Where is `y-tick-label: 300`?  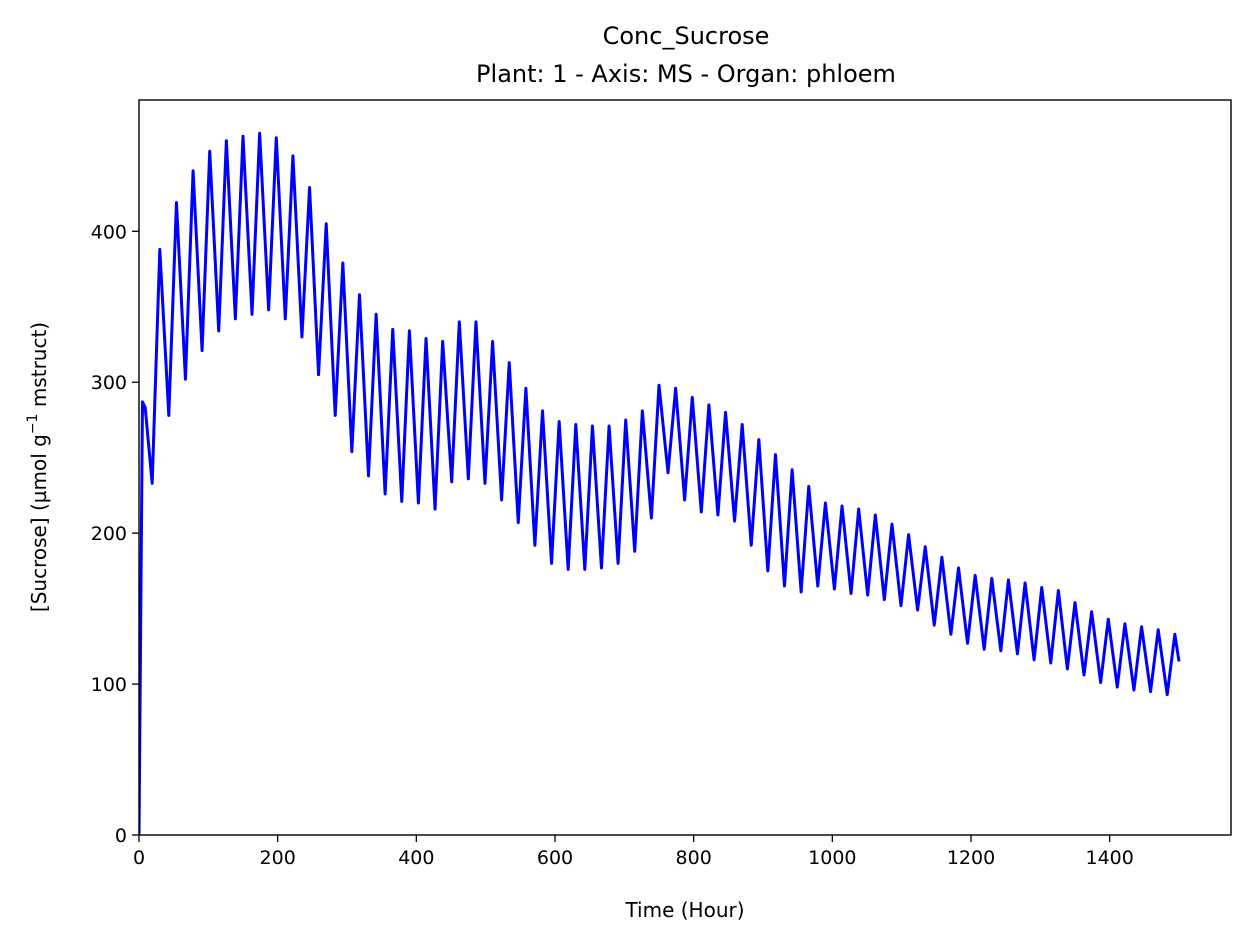 y-tick-label: 300 is located at coordinates (109, 383).